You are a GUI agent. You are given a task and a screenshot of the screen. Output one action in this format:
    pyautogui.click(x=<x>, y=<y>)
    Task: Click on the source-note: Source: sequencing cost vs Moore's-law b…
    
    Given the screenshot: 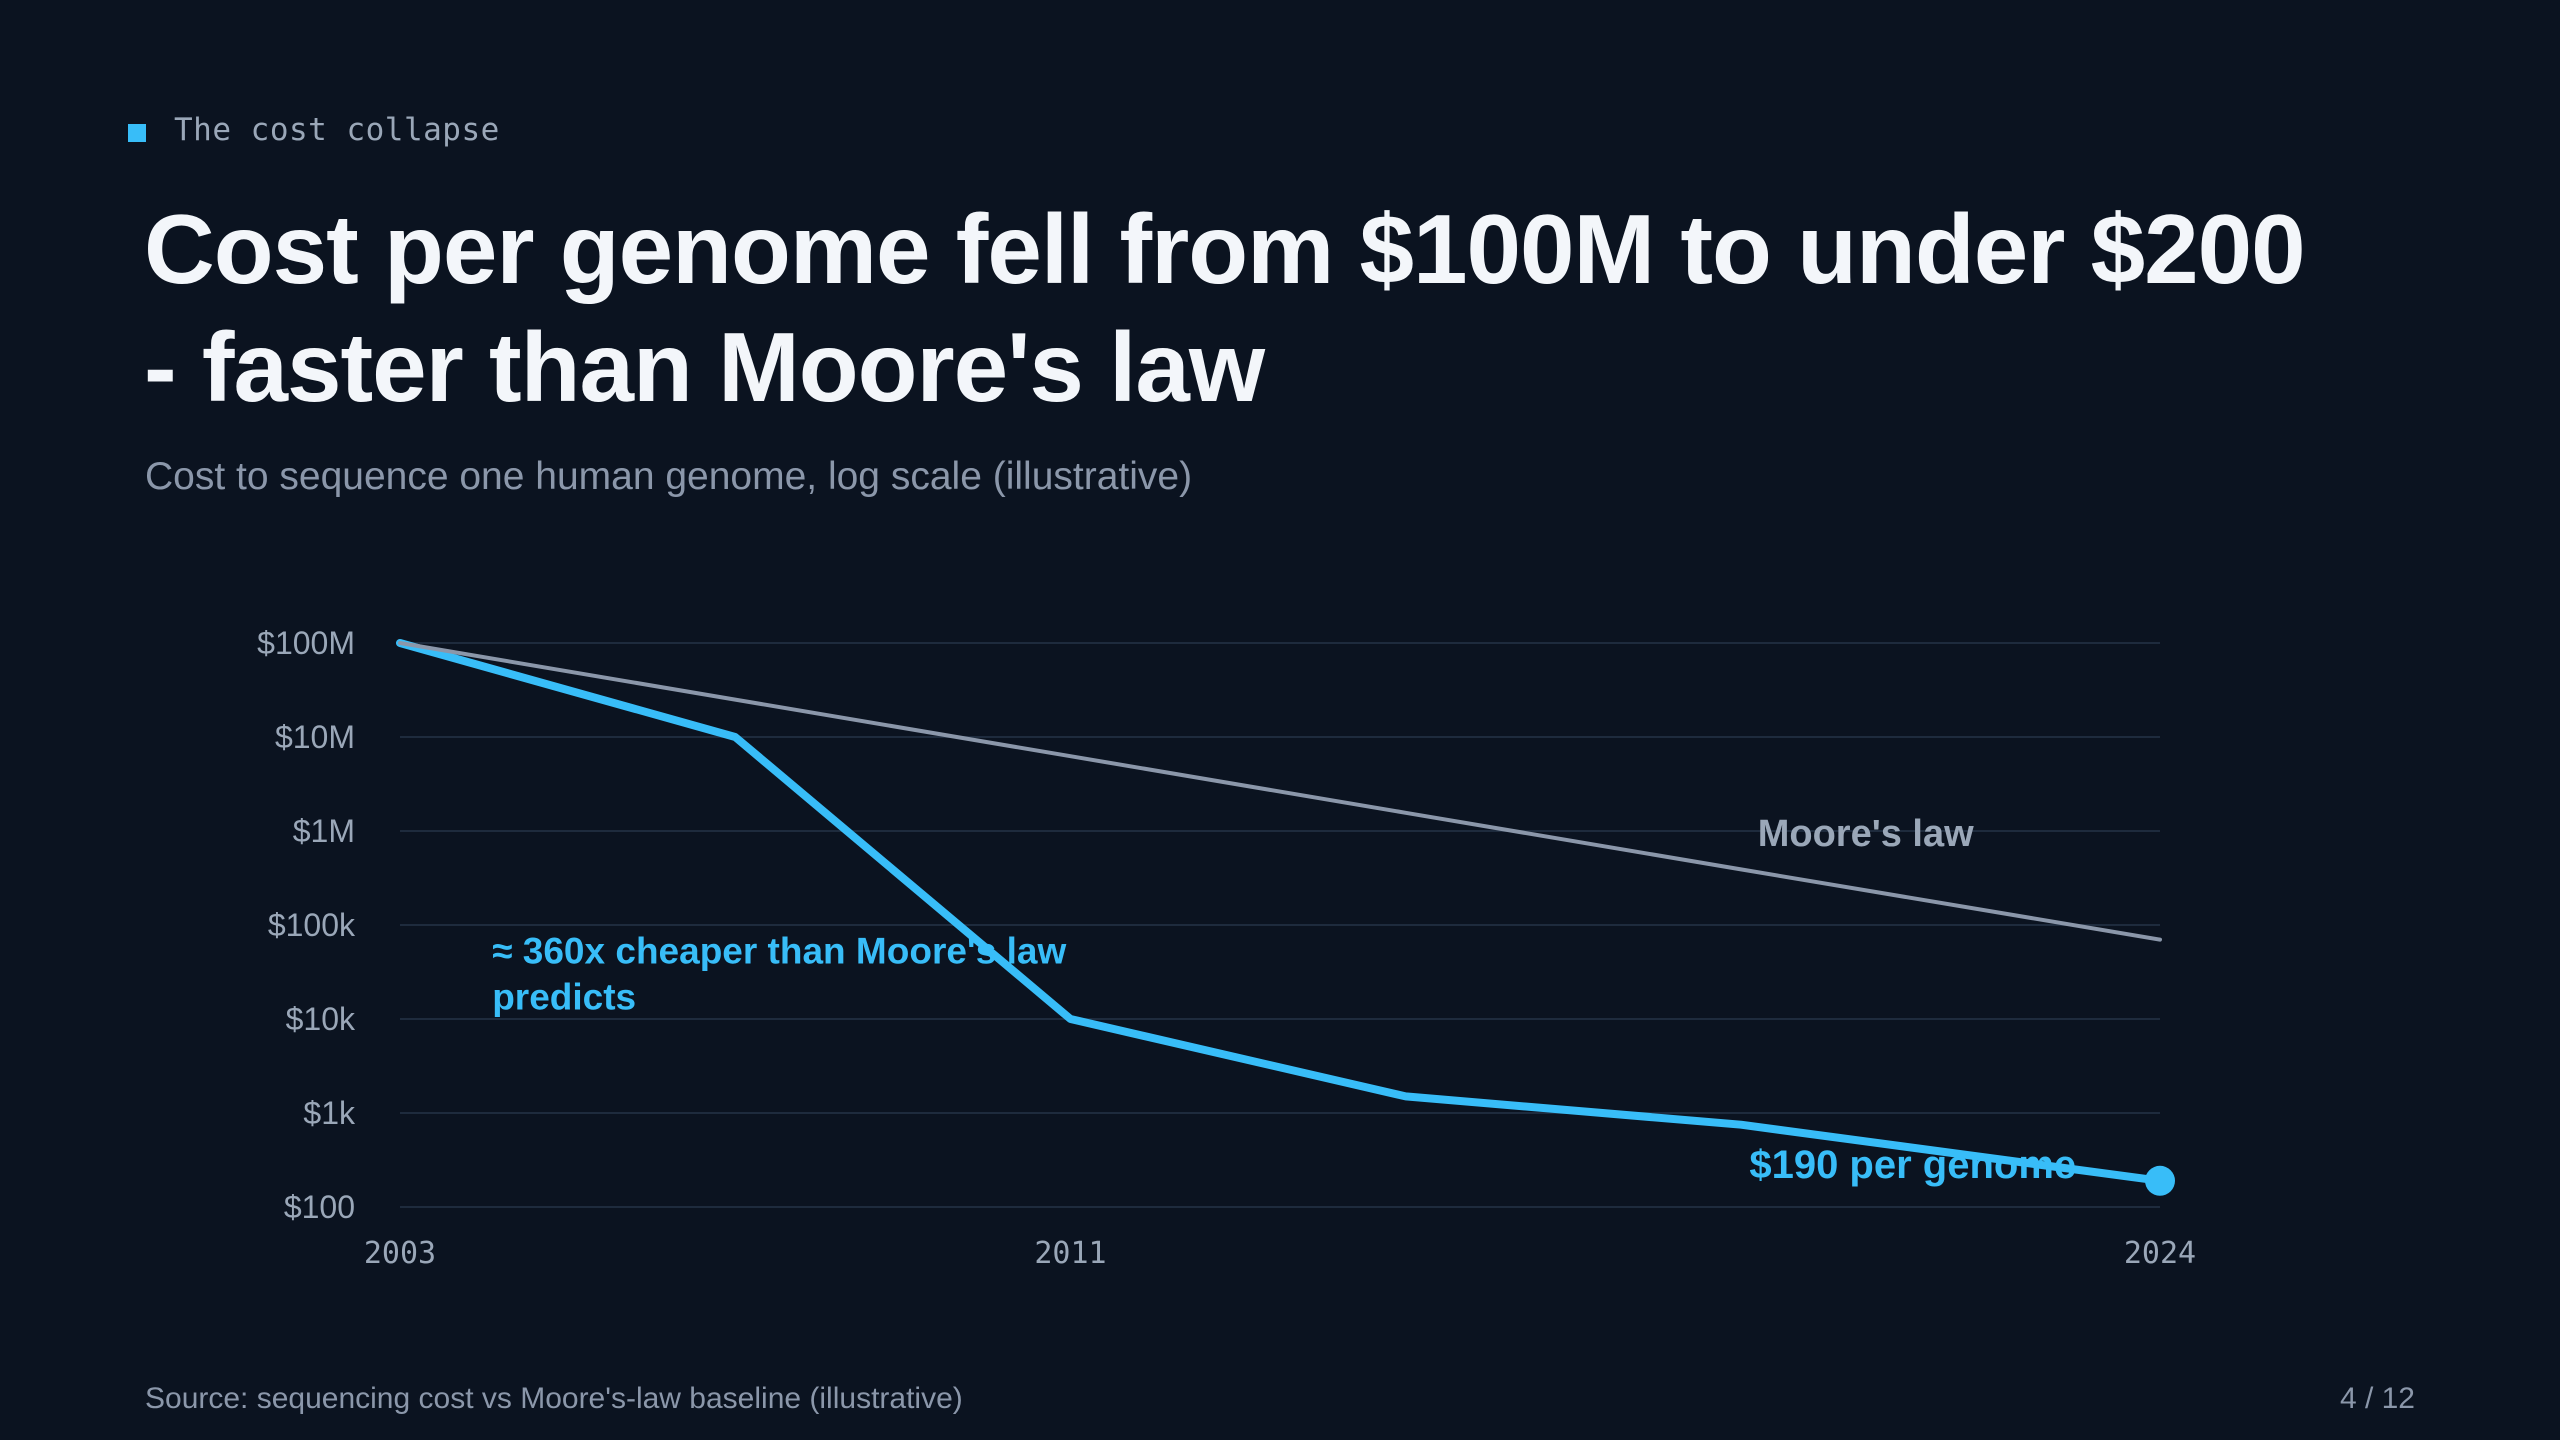 What is the action you would take?
    pyautogui.click(x=554, y=1398)
    